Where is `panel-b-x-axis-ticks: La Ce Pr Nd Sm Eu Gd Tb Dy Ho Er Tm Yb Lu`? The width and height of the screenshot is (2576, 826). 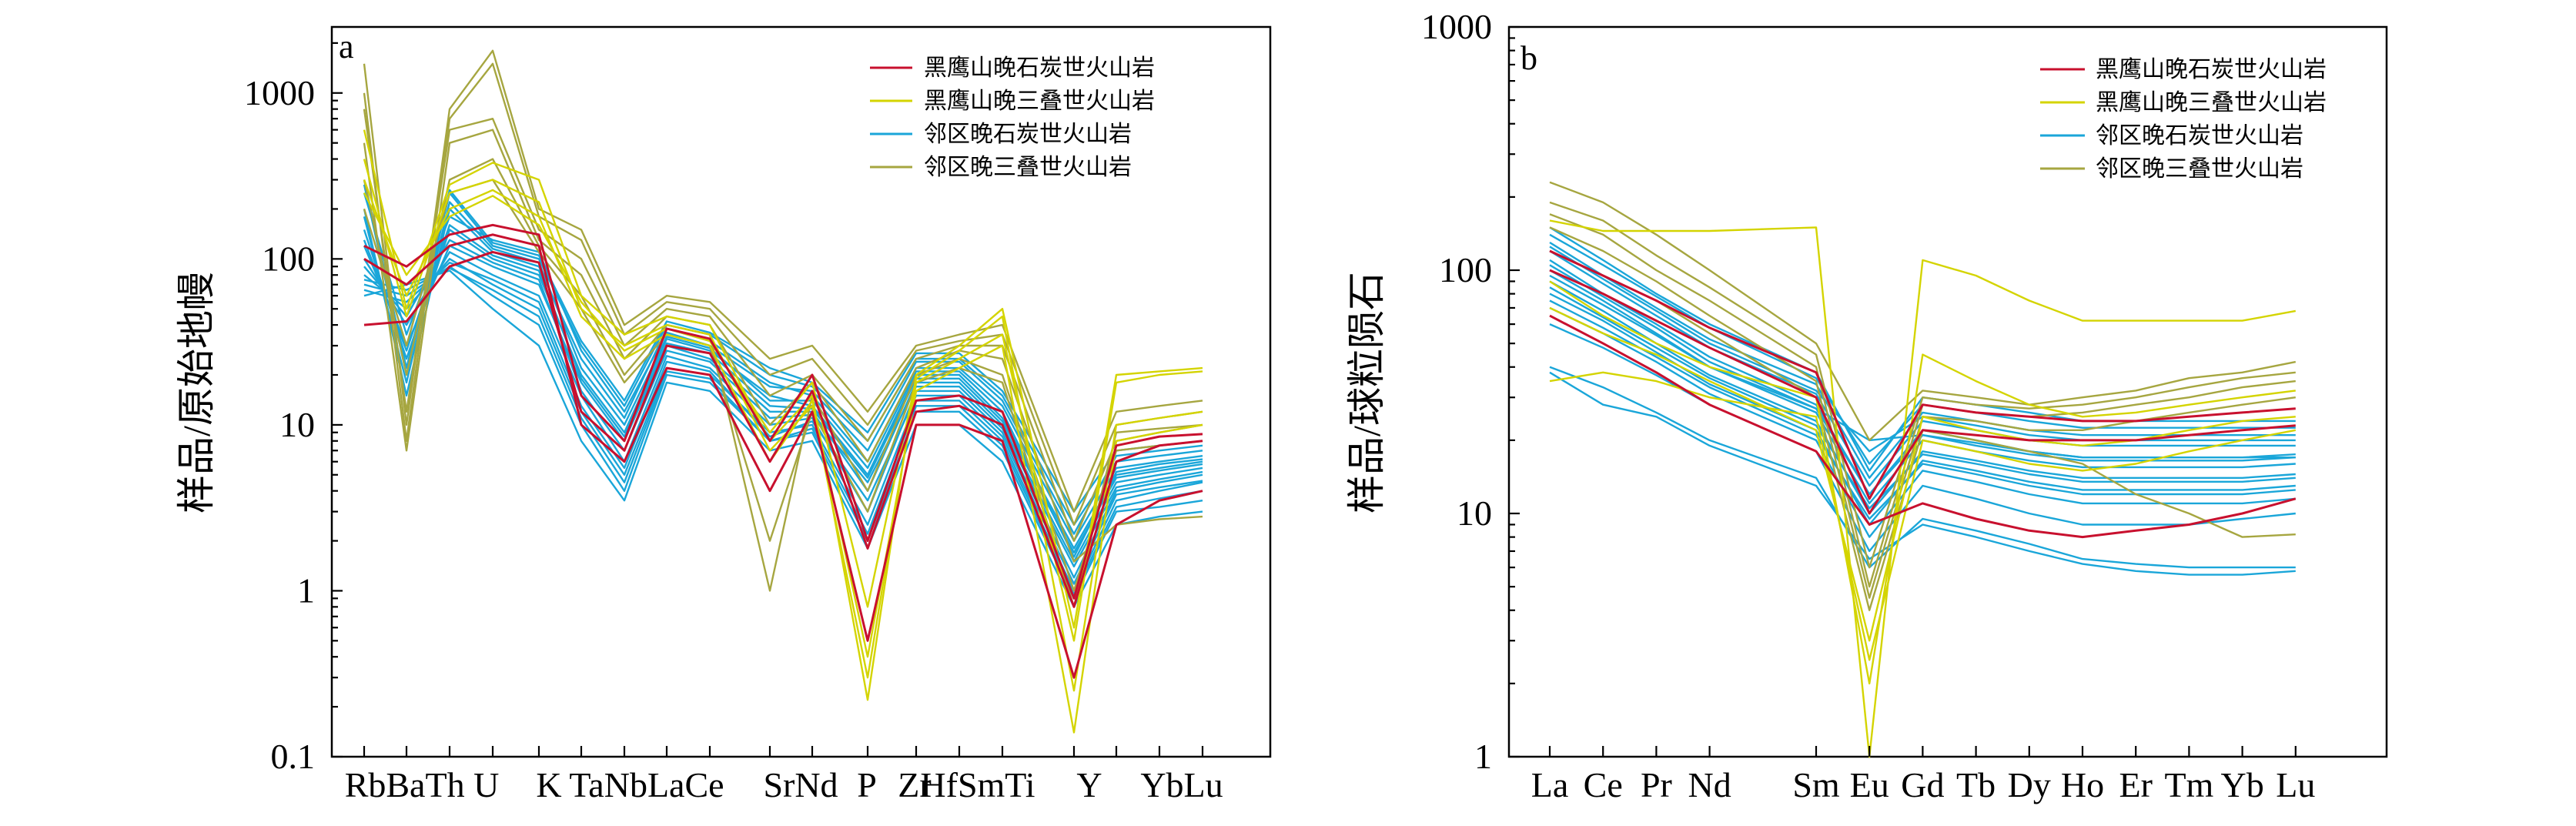
panel-b-x-axis-ticks: La Ce Pr Nd Sm Eu Gd Tb Dy Ho Er Tm Yb Lu is located at coordinates (1923, 775).